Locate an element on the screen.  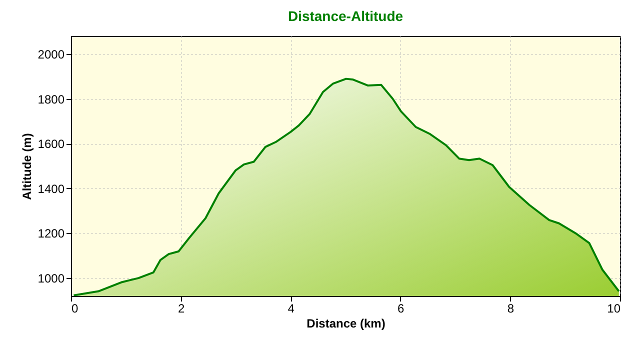
x-tick-label: 10 is located at coordinates (614, 309).